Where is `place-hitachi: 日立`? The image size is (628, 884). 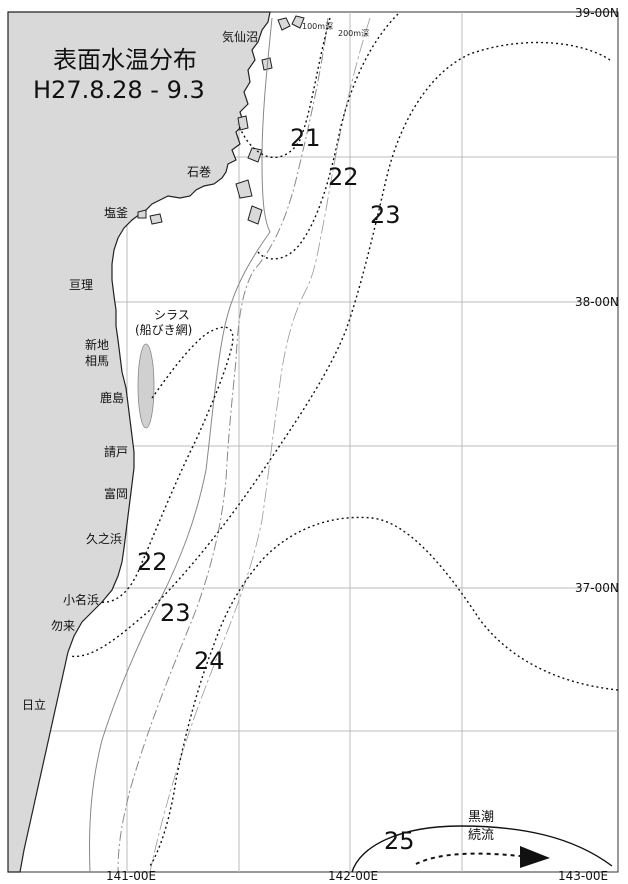 place-hitachi: 日立 is located at coordinates (34, 705).